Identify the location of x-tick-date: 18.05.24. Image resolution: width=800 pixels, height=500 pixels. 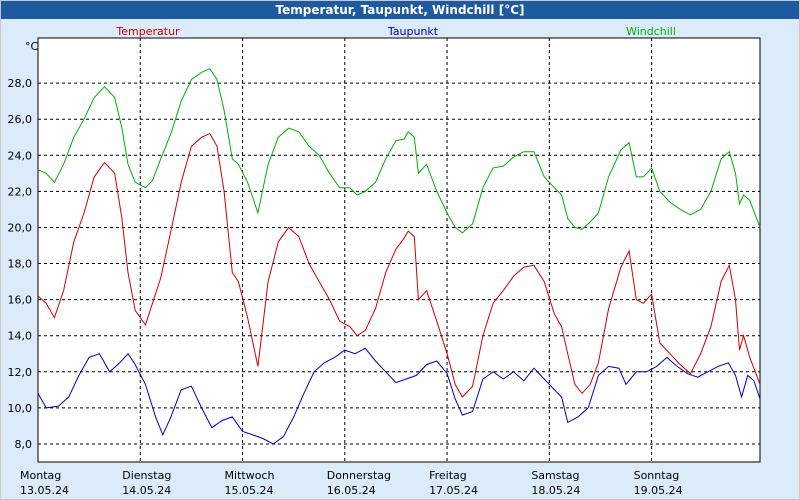
(555, 490).